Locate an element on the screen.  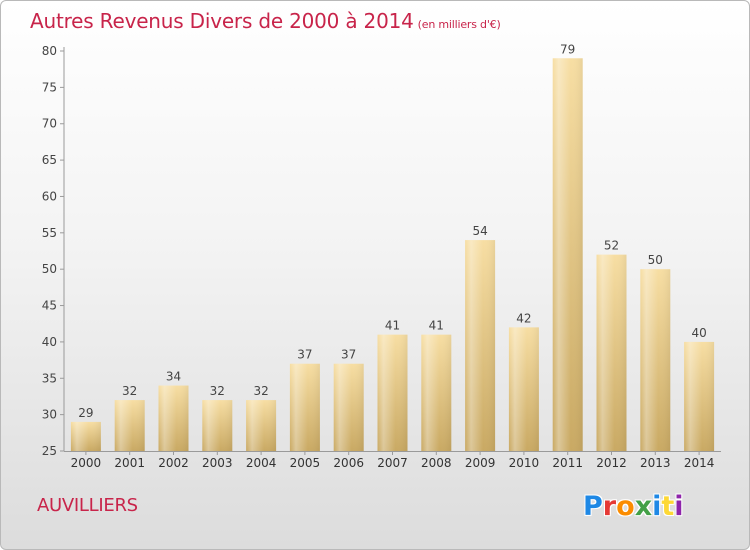
x-tick-label: 2013 is located at coordinates (655, 463).